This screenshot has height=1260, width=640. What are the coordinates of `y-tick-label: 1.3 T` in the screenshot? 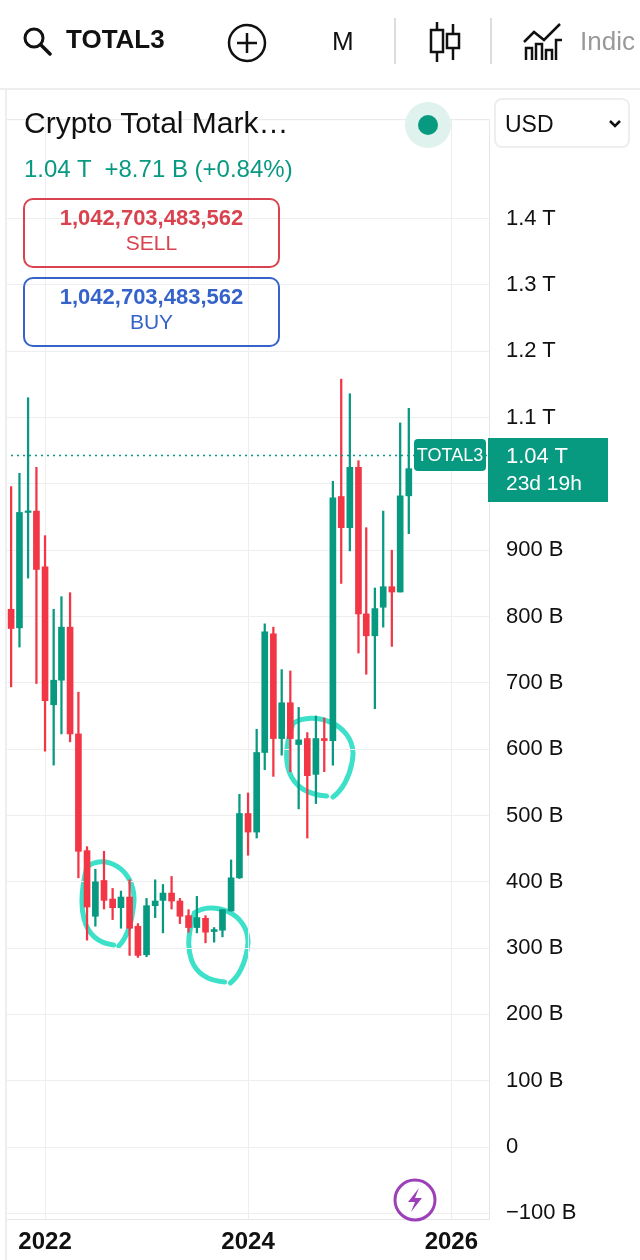 It's located at (531, 284).